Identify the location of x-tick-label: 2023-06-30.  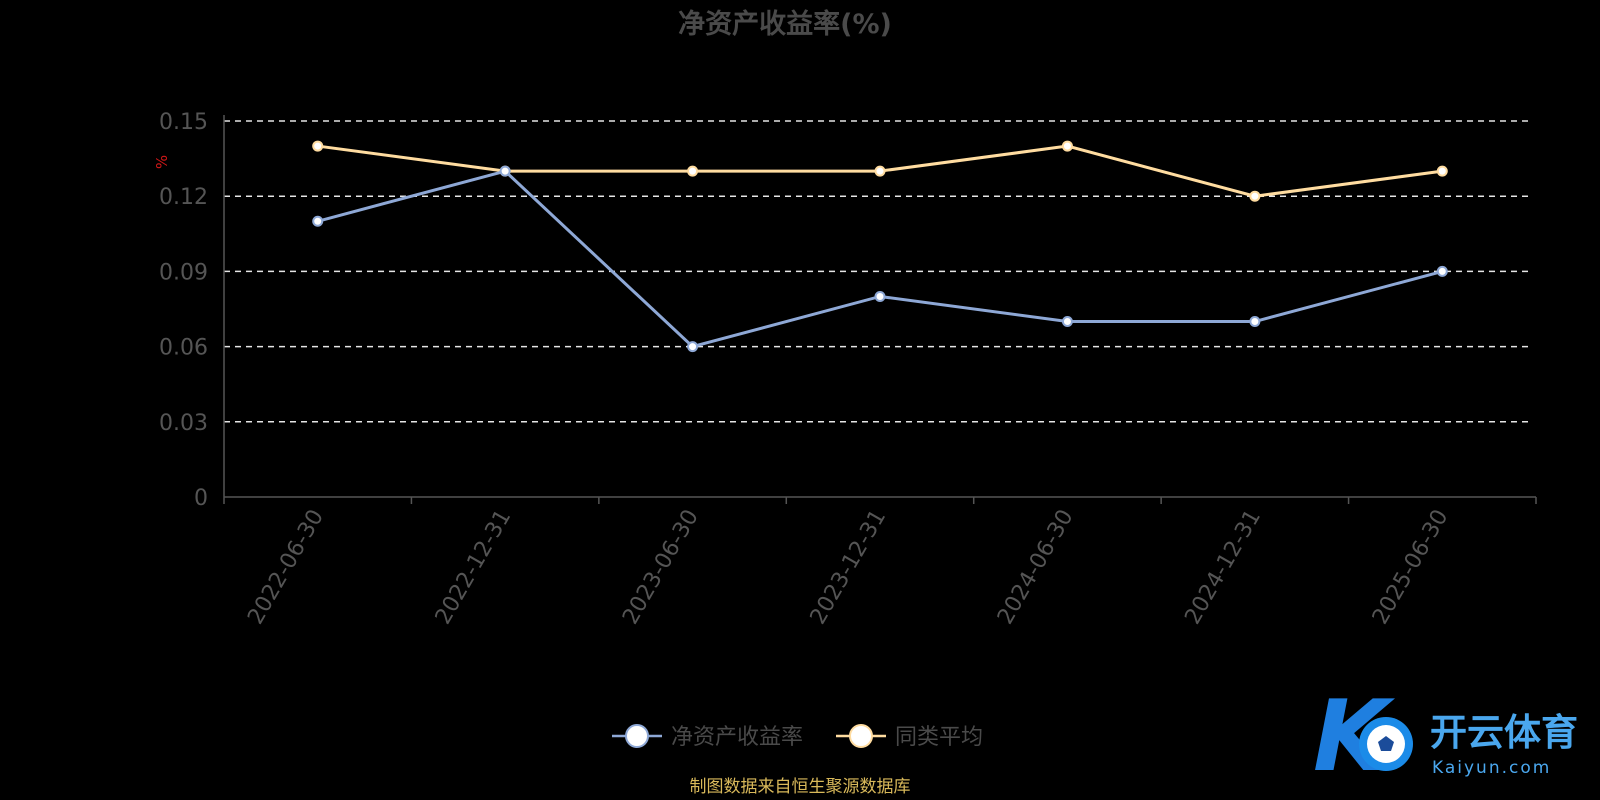
(661, 567).